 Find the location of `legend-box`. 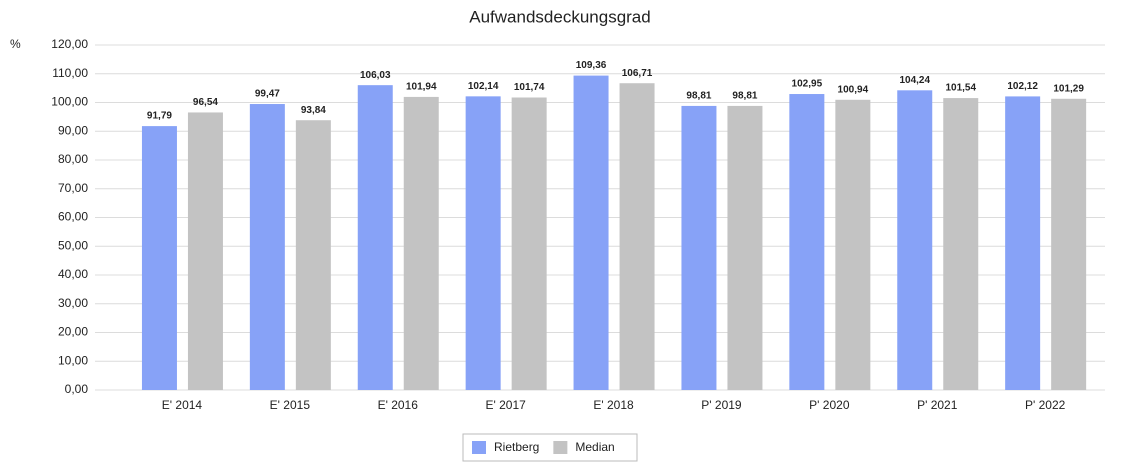

legend-box is located at coordinates (550, 447).